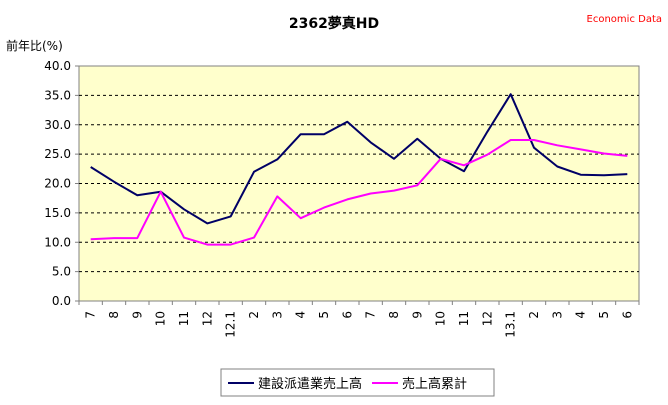  I want to click on y-axis-ticks: 0.0 5.0 10.0 15.0 20.0 25.0 30.0 35.0 40.0, so click(61, 183).